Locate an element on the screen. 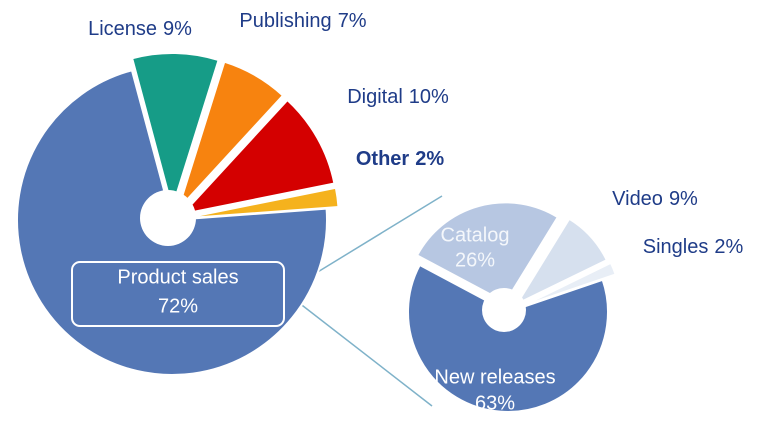 The width and height of the screenshot is (764, 432). slice-label: Other 2% is located at coordinates (400, 159).